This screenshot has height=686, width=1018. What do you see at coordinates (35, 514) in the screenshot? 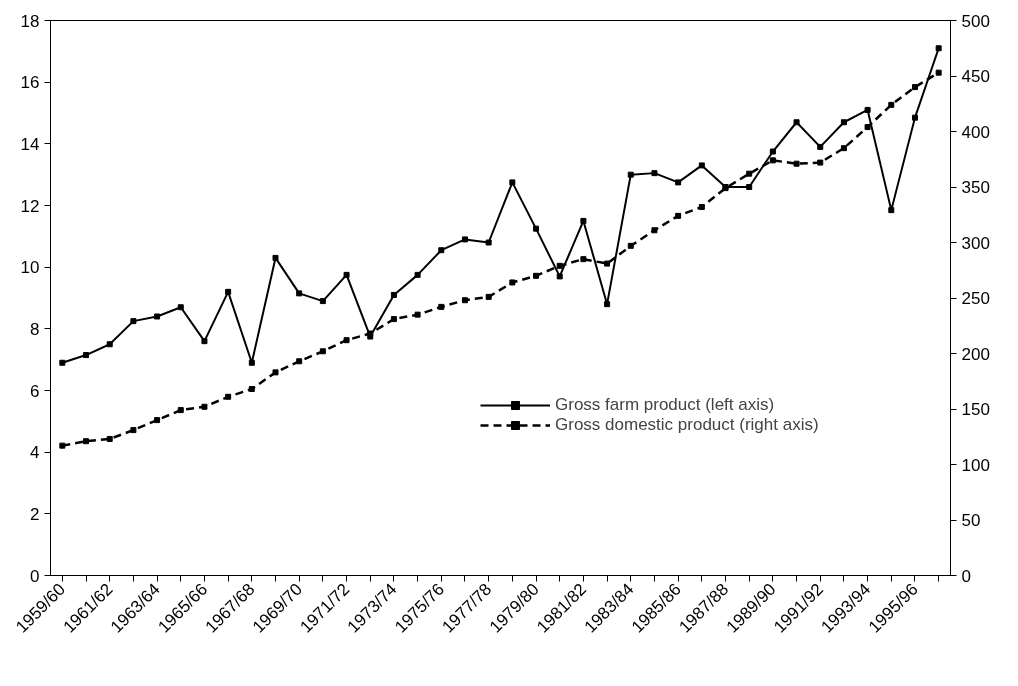
I see `y-tick-label: 2` at bounding box center [35, 514].